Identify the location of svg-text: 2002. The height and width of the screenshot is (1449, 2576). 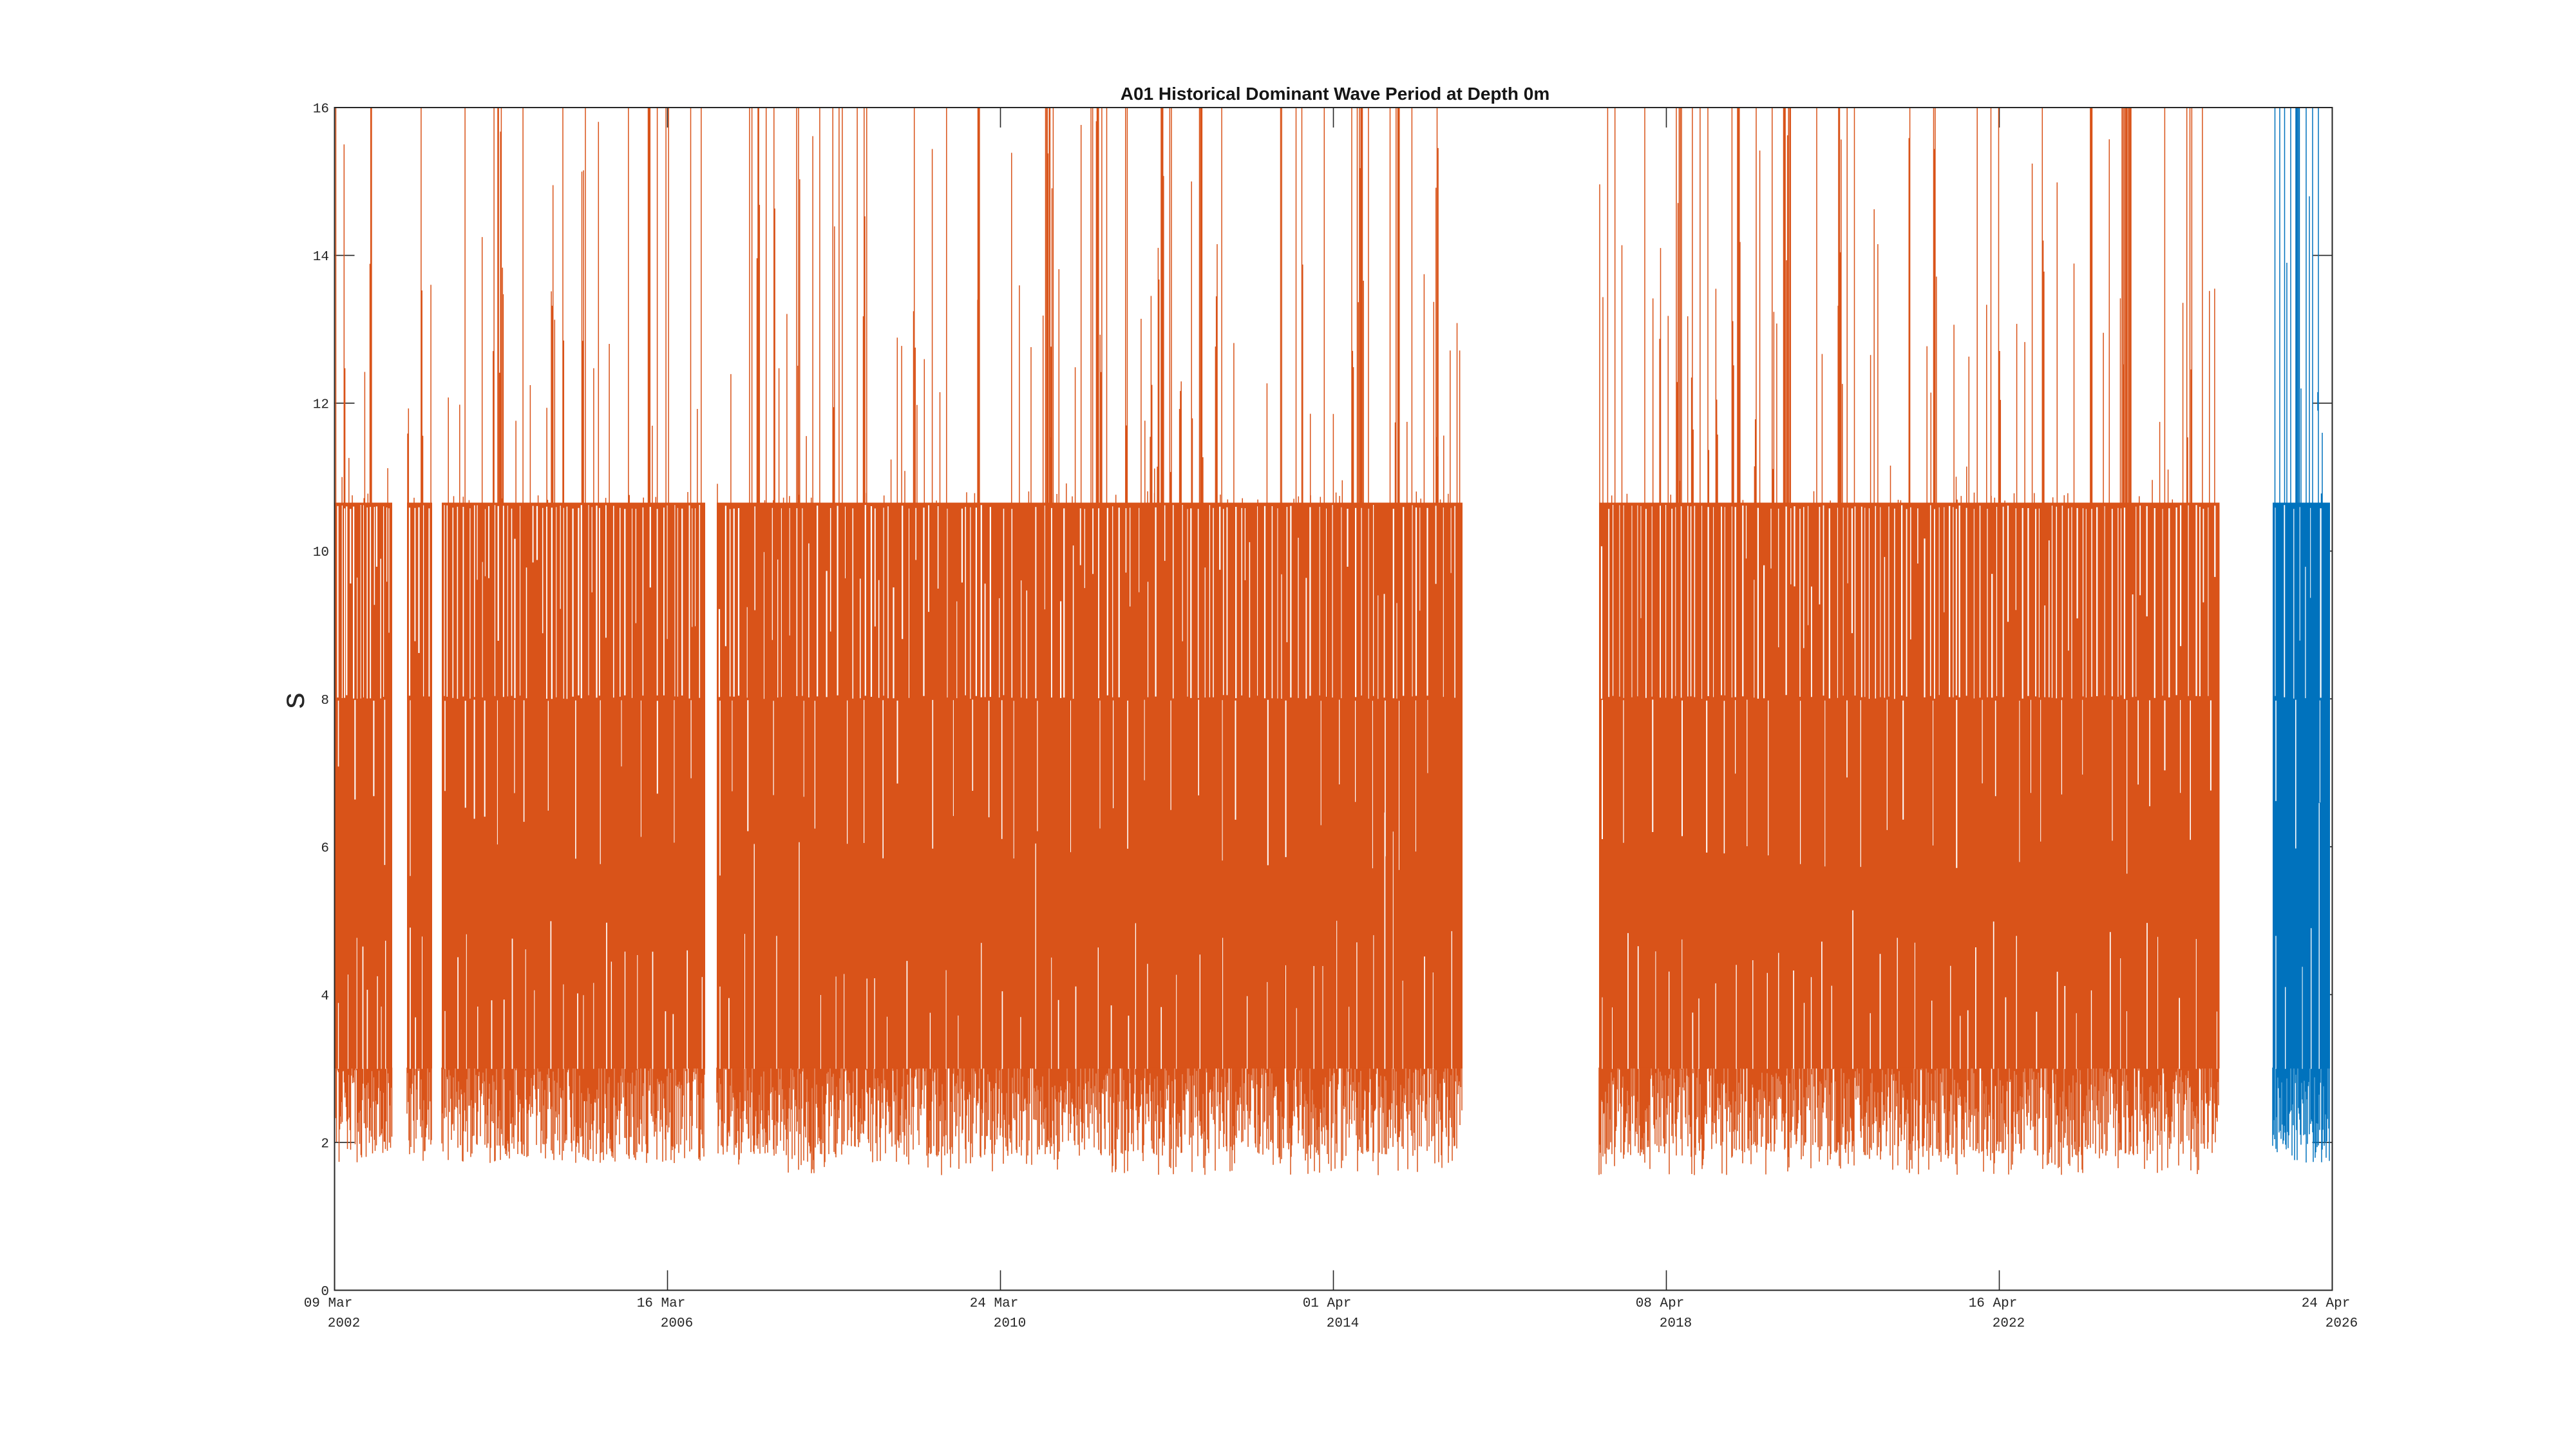
(344, 1323).